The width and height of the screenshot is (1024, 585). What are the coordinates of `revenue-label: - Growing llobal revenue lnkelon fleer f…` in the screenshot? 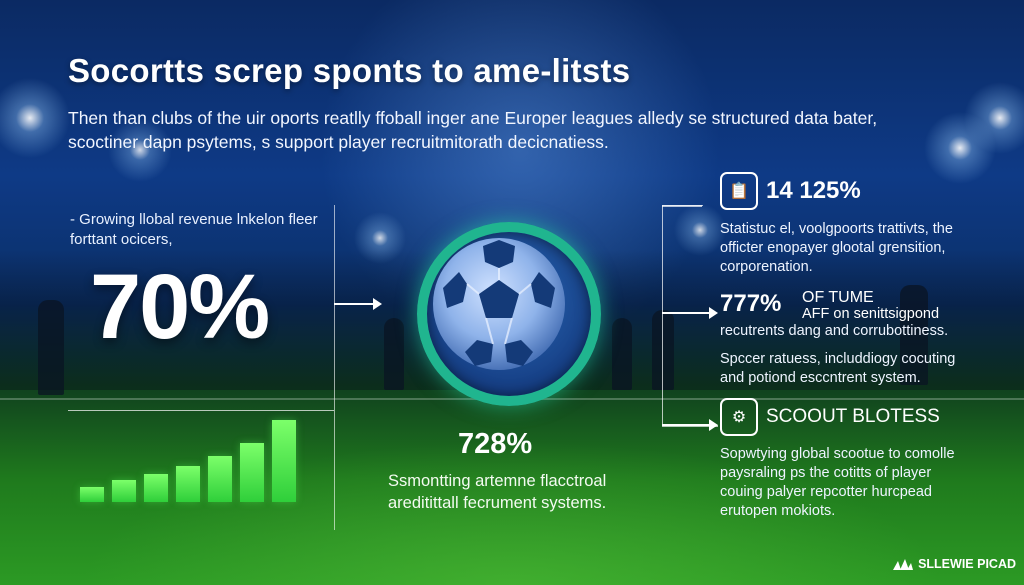 It's located at (194, 229).